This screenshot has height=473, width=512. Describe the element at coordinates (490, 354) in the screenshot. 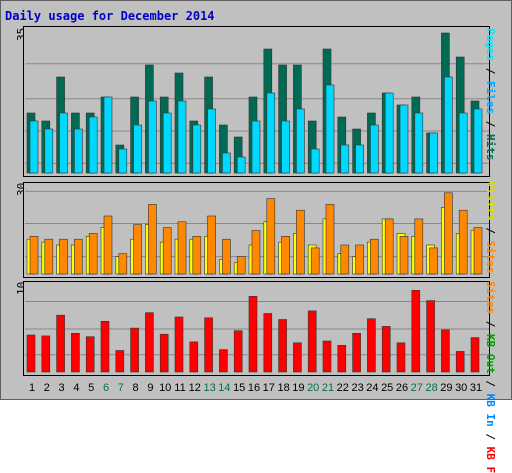

I see `legend-kbout: KB Out` at that location.